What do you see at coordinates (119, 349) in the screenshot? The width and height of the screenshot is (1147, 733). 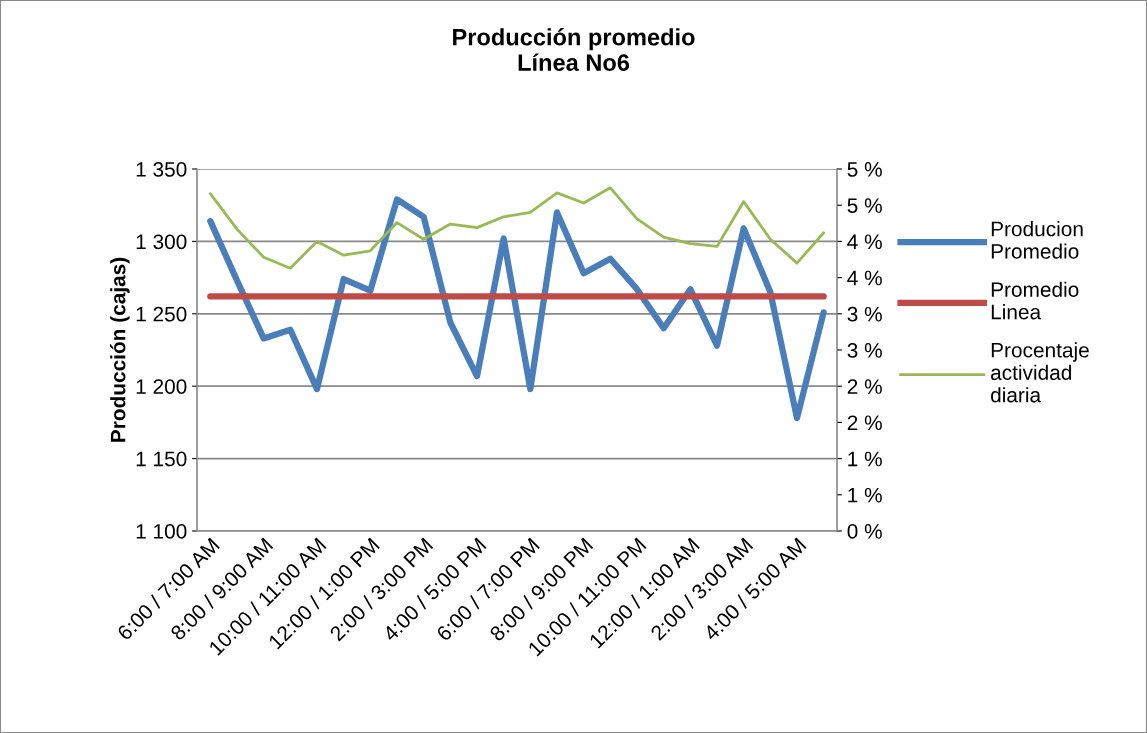 I see `y-axis-title: Producción (cajas)` at bounding box center [119, 349].